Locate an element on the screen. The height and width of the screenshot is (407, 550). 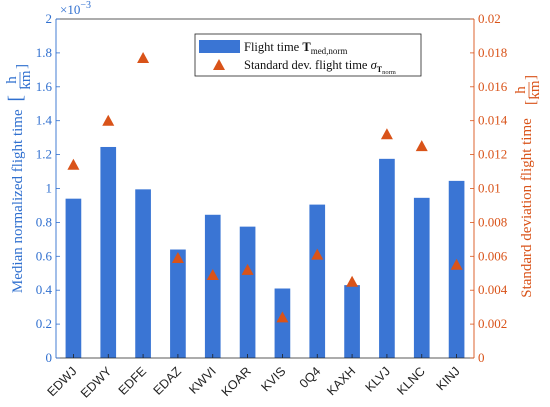
right-unit-num: h is located at coordinates (521, 90).